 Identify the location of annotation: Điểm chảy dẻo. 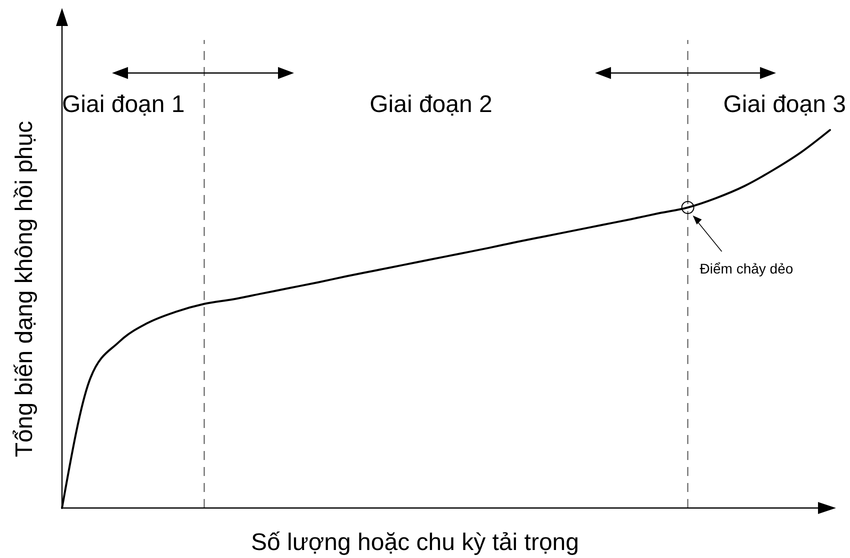
(747, 268).